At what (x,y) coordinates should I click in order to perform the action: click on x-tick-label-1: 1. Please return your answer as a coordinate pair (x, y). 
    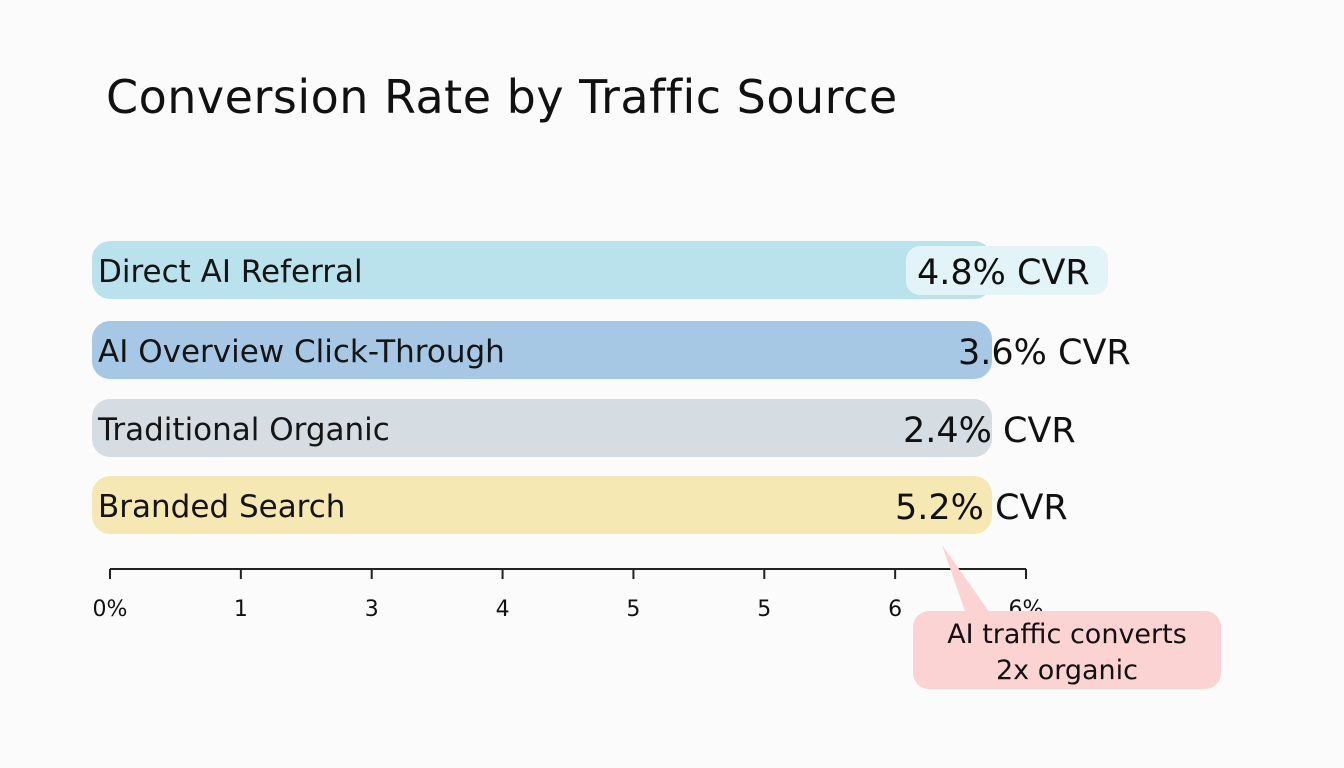
    Looking at the image, I should click on (241, 609).